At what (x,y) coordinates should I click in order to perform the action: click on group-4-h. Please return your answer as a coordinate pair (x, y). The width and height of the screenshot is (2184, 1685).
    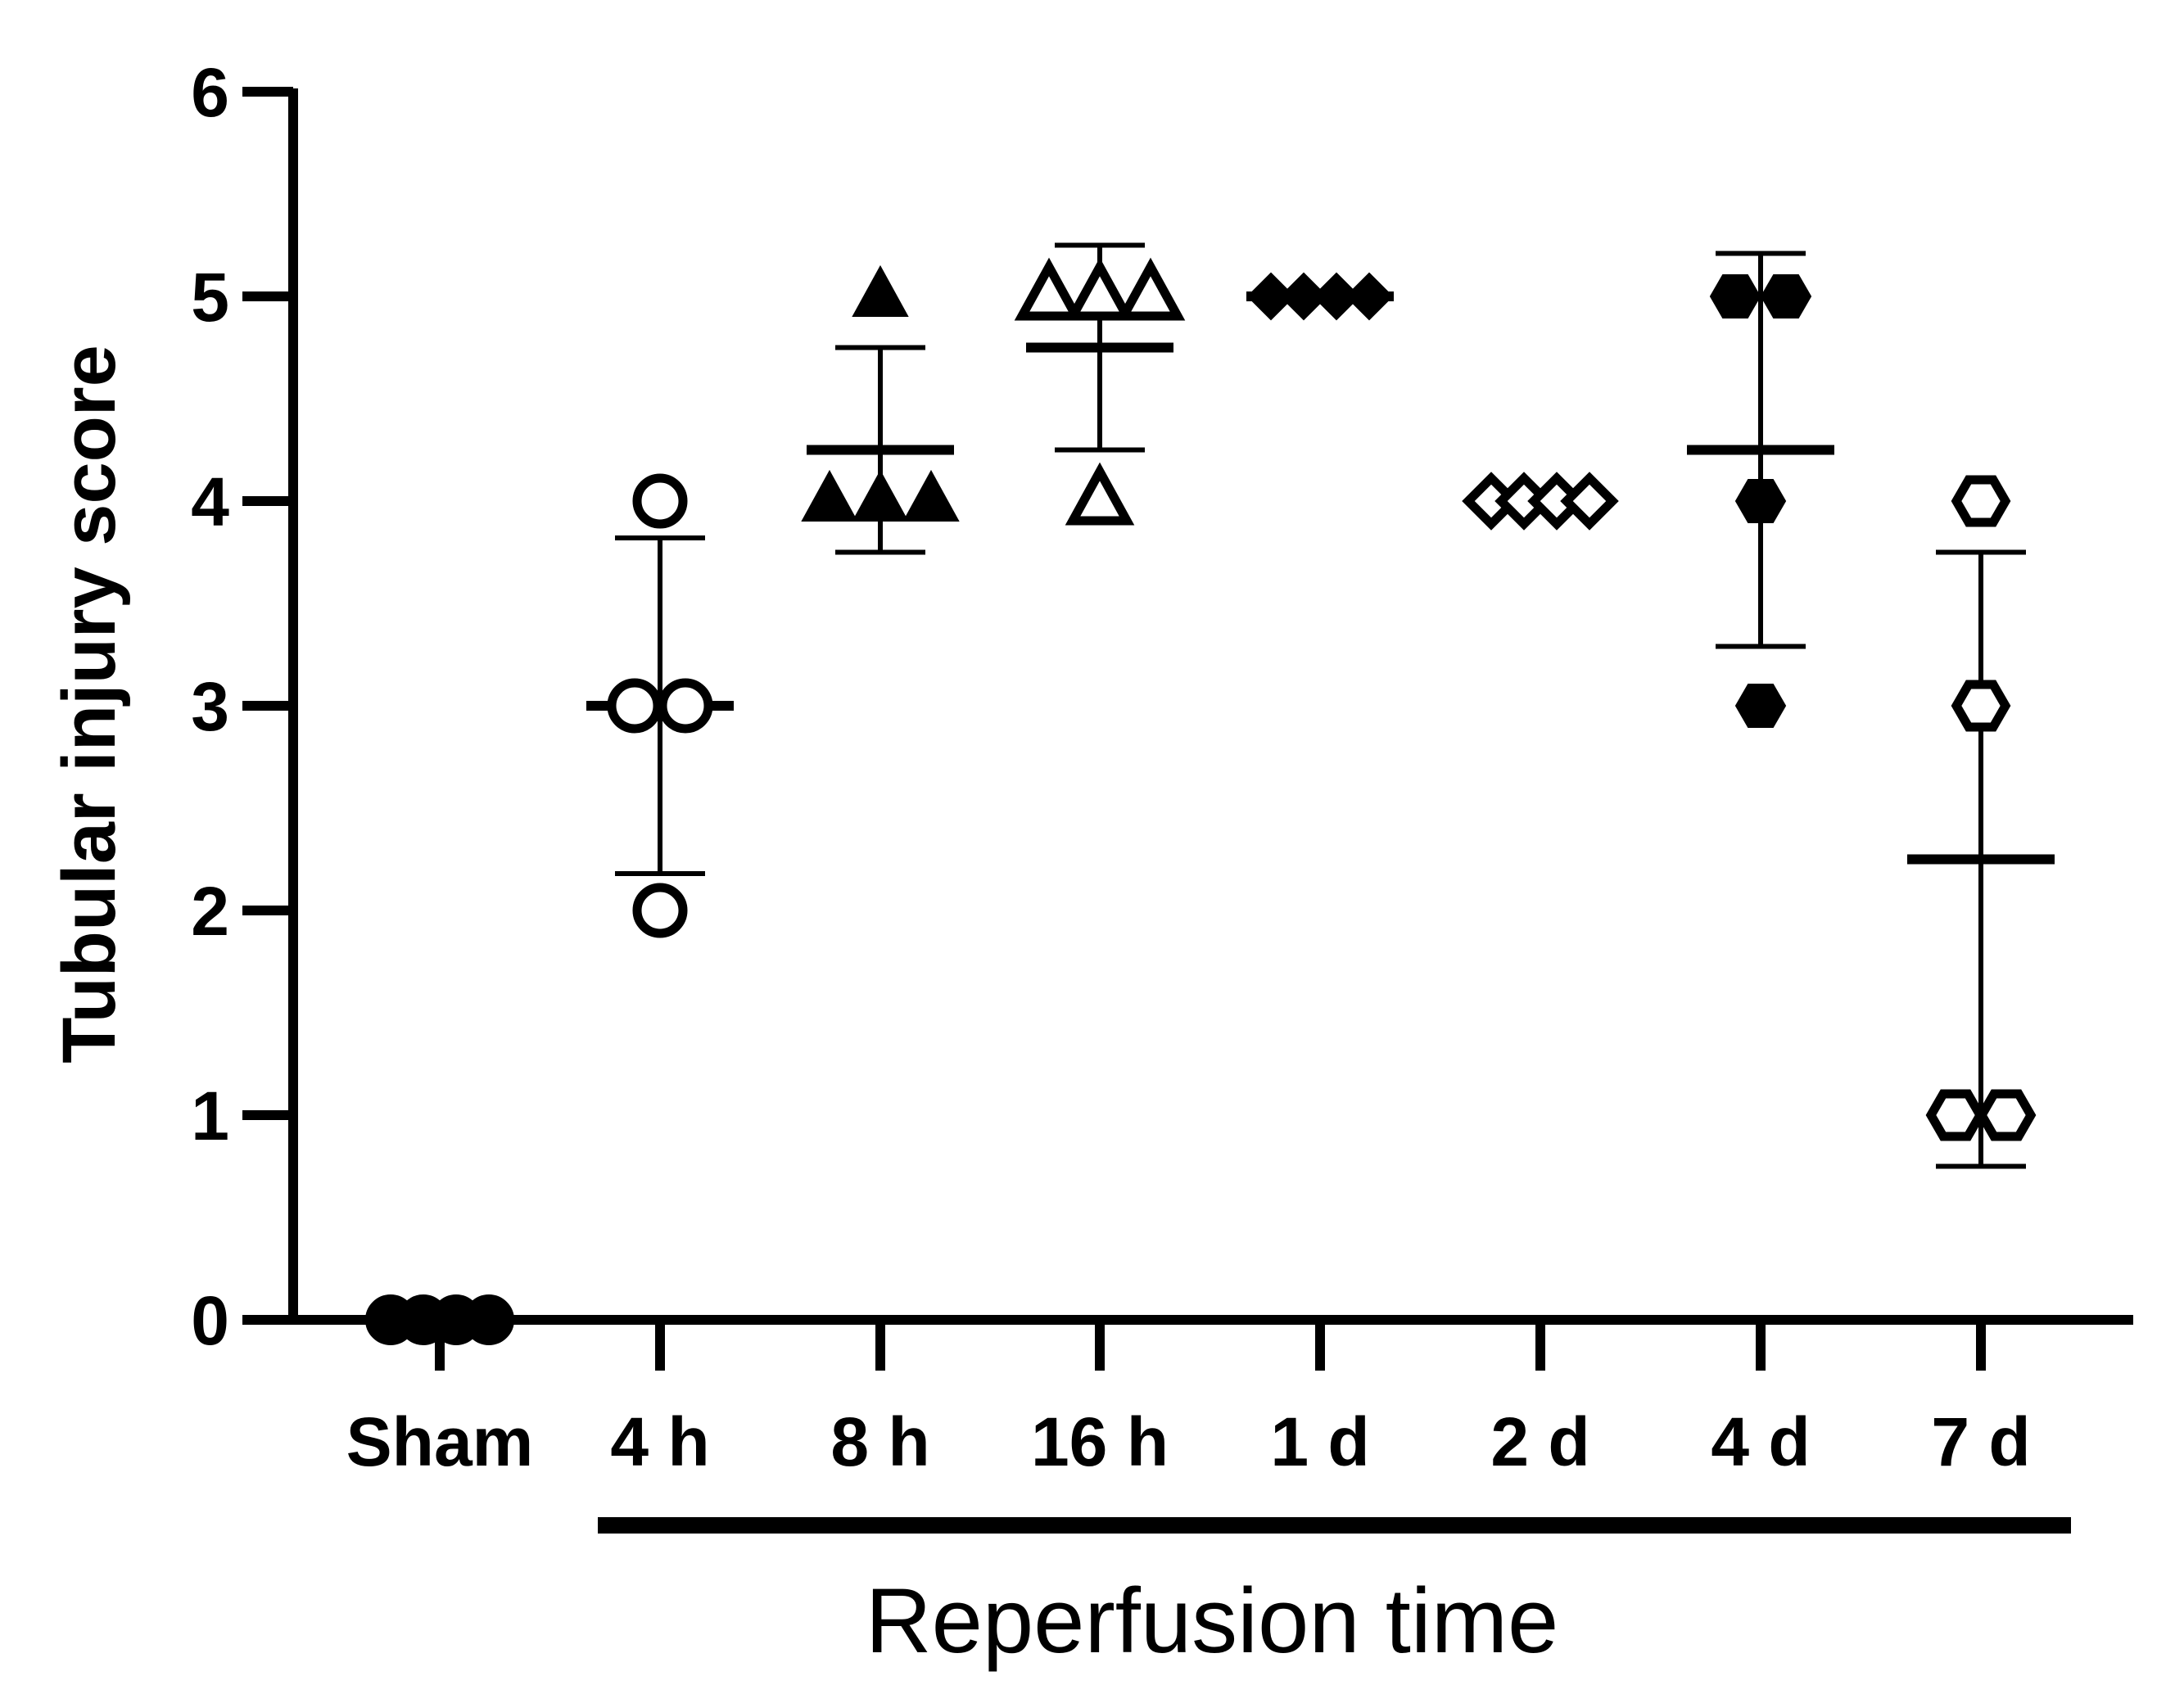
    Looking at the image, I should click on (660, 705).